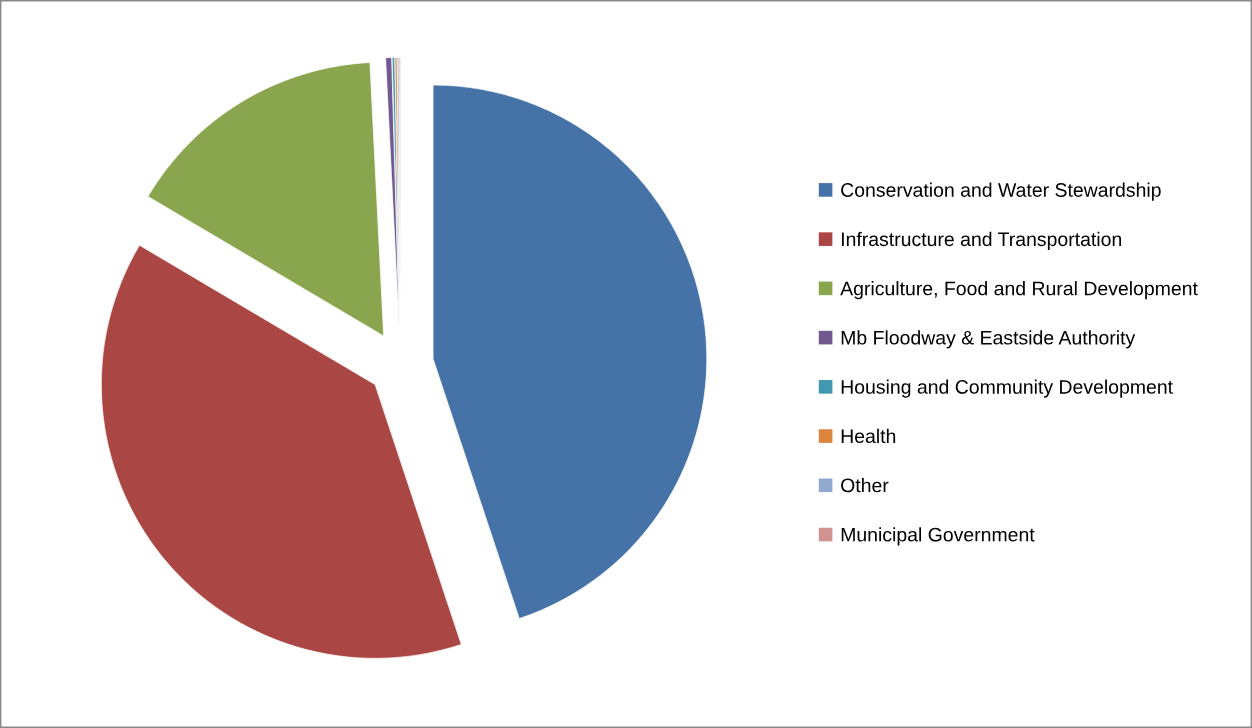  I want to click on legend-label: Infrastructure and Transportation, so click(981, 240).